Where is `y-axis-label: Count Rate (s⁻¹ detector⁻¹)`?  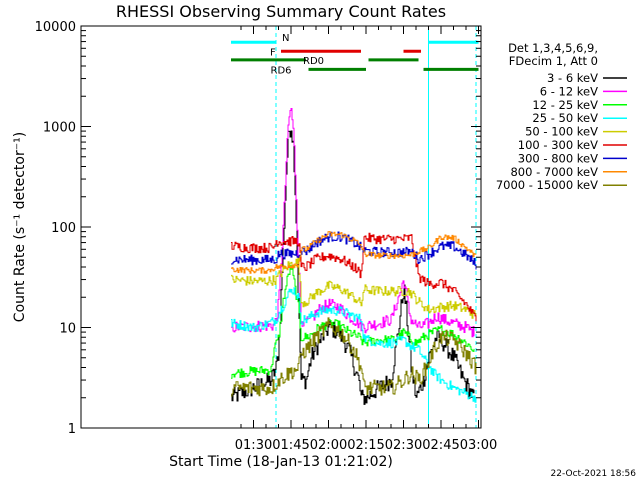
y-axis-label: Count Rate (s⁻¹ detector⁻¹) is located at coordinates (20, 227).